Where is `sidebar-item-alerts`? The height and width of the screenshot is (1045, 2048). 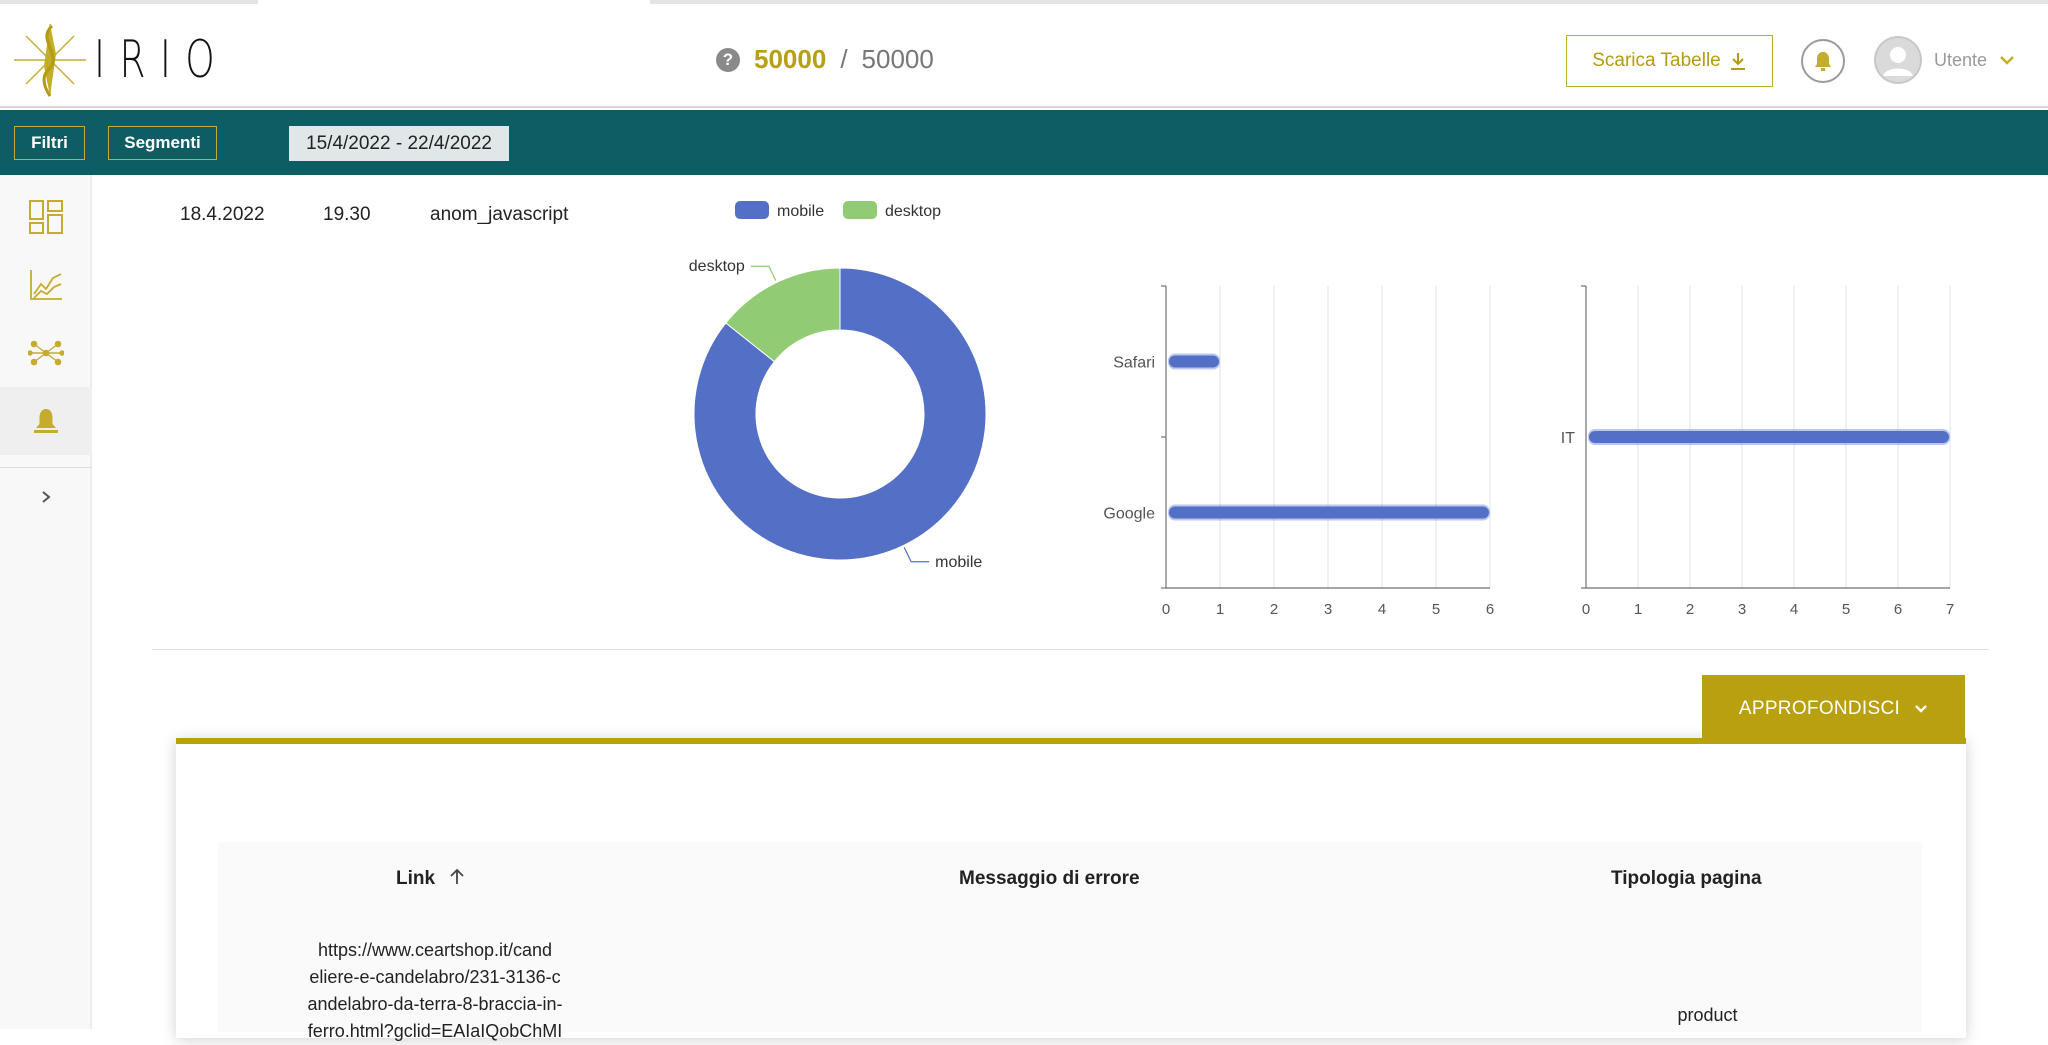 sidebar-item-alerts is located at coordinates (46, 421).